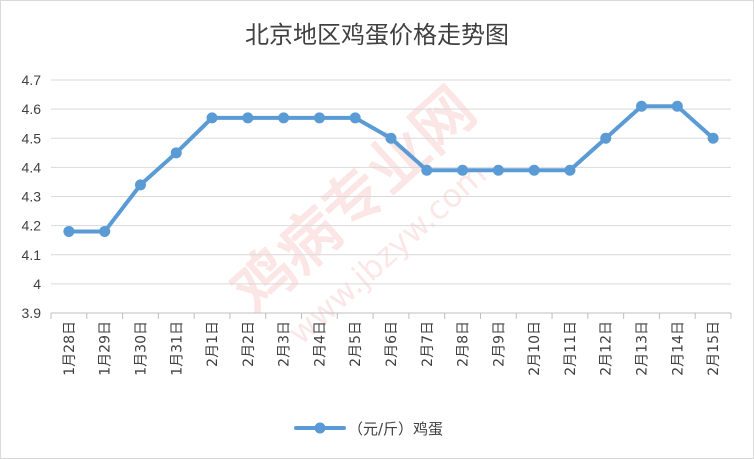  What do you see at coordinates (395, 429) in the screenshot?
I see `legend-label: （元/斤）鸡蛋` at bounding box center [395, 429].